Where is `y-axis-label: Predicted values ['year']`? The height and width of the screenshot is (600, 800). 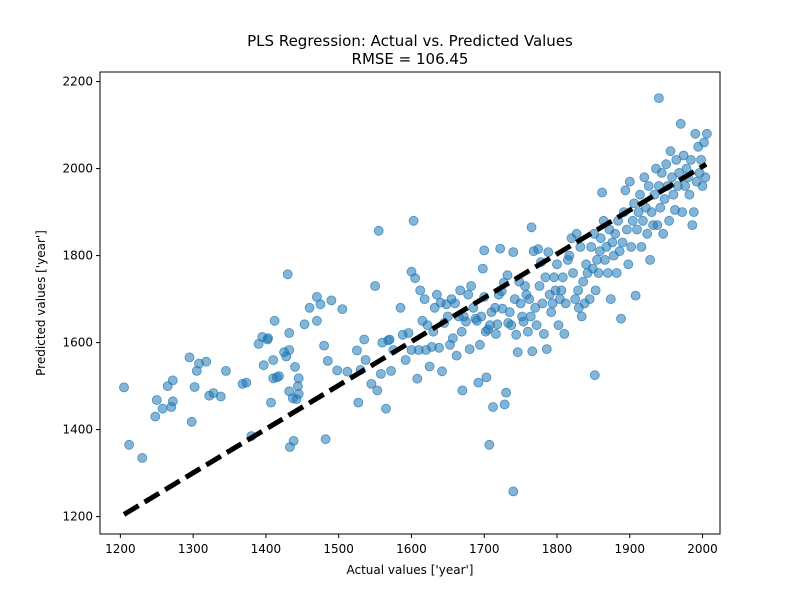
y-axis-label: Predicted values ['year'] is located at coordinates (41, 303).